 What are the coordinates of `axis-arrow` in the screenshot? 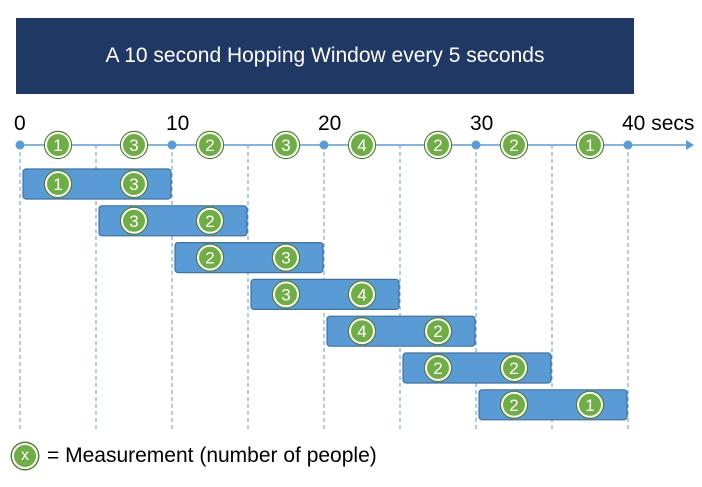 It's located at (690, 145).